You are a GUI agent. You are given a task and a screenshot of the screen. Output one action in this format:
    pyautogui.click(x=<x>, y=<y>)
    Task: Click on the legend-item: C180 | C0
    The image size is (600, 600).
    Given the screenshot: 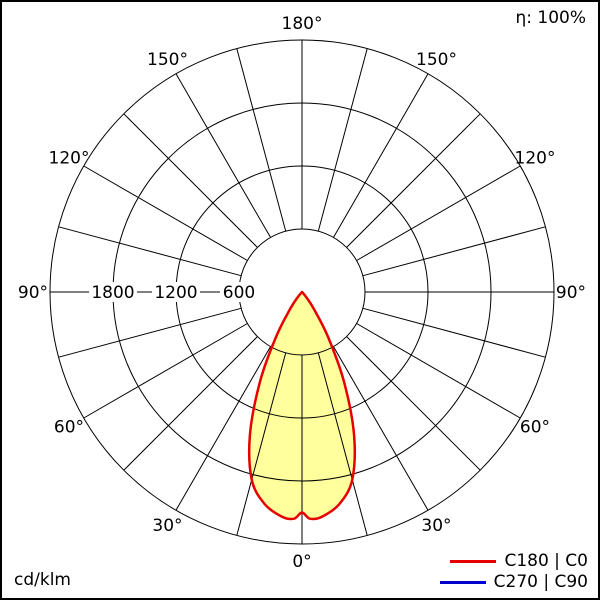 What is the action you would take?
    pyautogui.click(x=514, y=561)
    